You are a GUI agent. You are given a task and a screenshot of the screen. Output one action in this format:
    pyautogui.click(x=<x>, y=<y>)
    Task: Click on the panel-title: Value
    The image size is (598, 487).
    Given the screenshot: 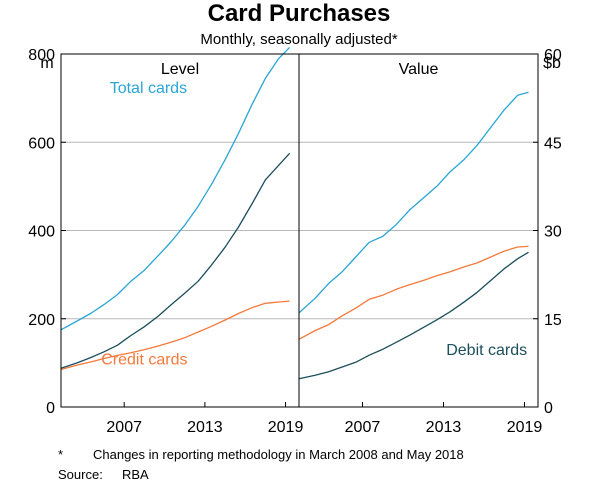 What is the action you would take?
    pyautogui.click(x=419, y=69)
    